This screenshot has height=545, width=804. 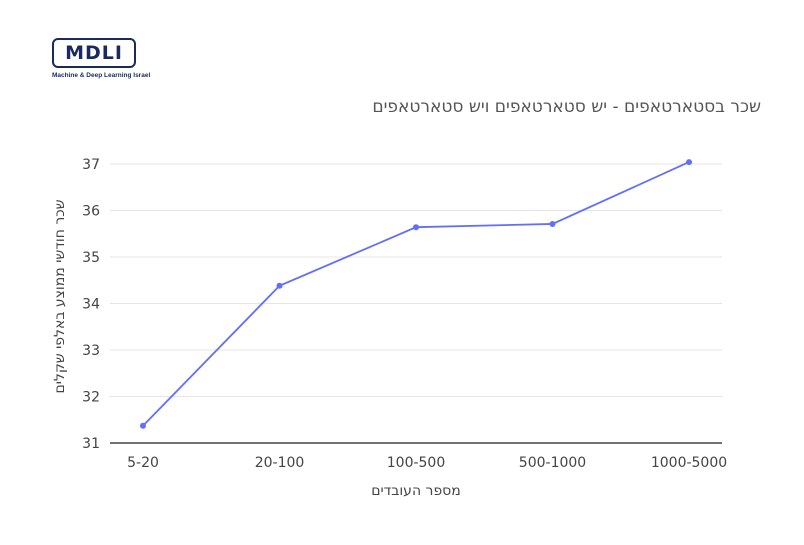 What do you see at coordinates (552, 463) in the screenshot?
I see `x-tick-label: 500-1000` at bounding box center [552, 463].